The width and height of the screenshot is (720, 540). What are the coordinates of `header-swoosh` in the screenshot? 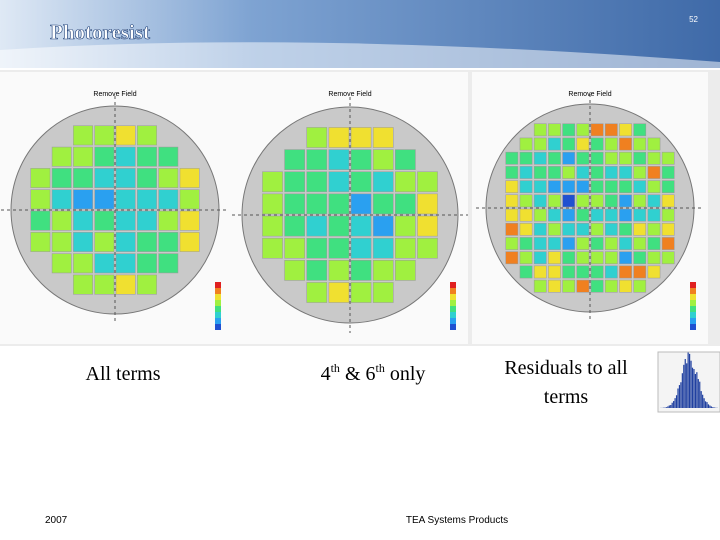 It's located at (360, 55).